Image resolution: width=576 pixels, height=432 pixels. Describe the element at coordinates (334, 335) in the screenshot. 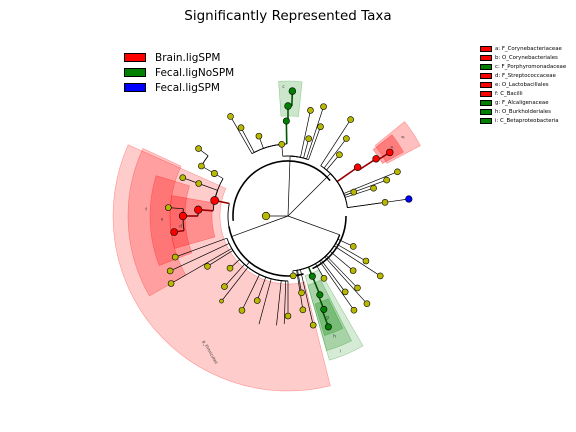

I see `sector-label: h` at that location.